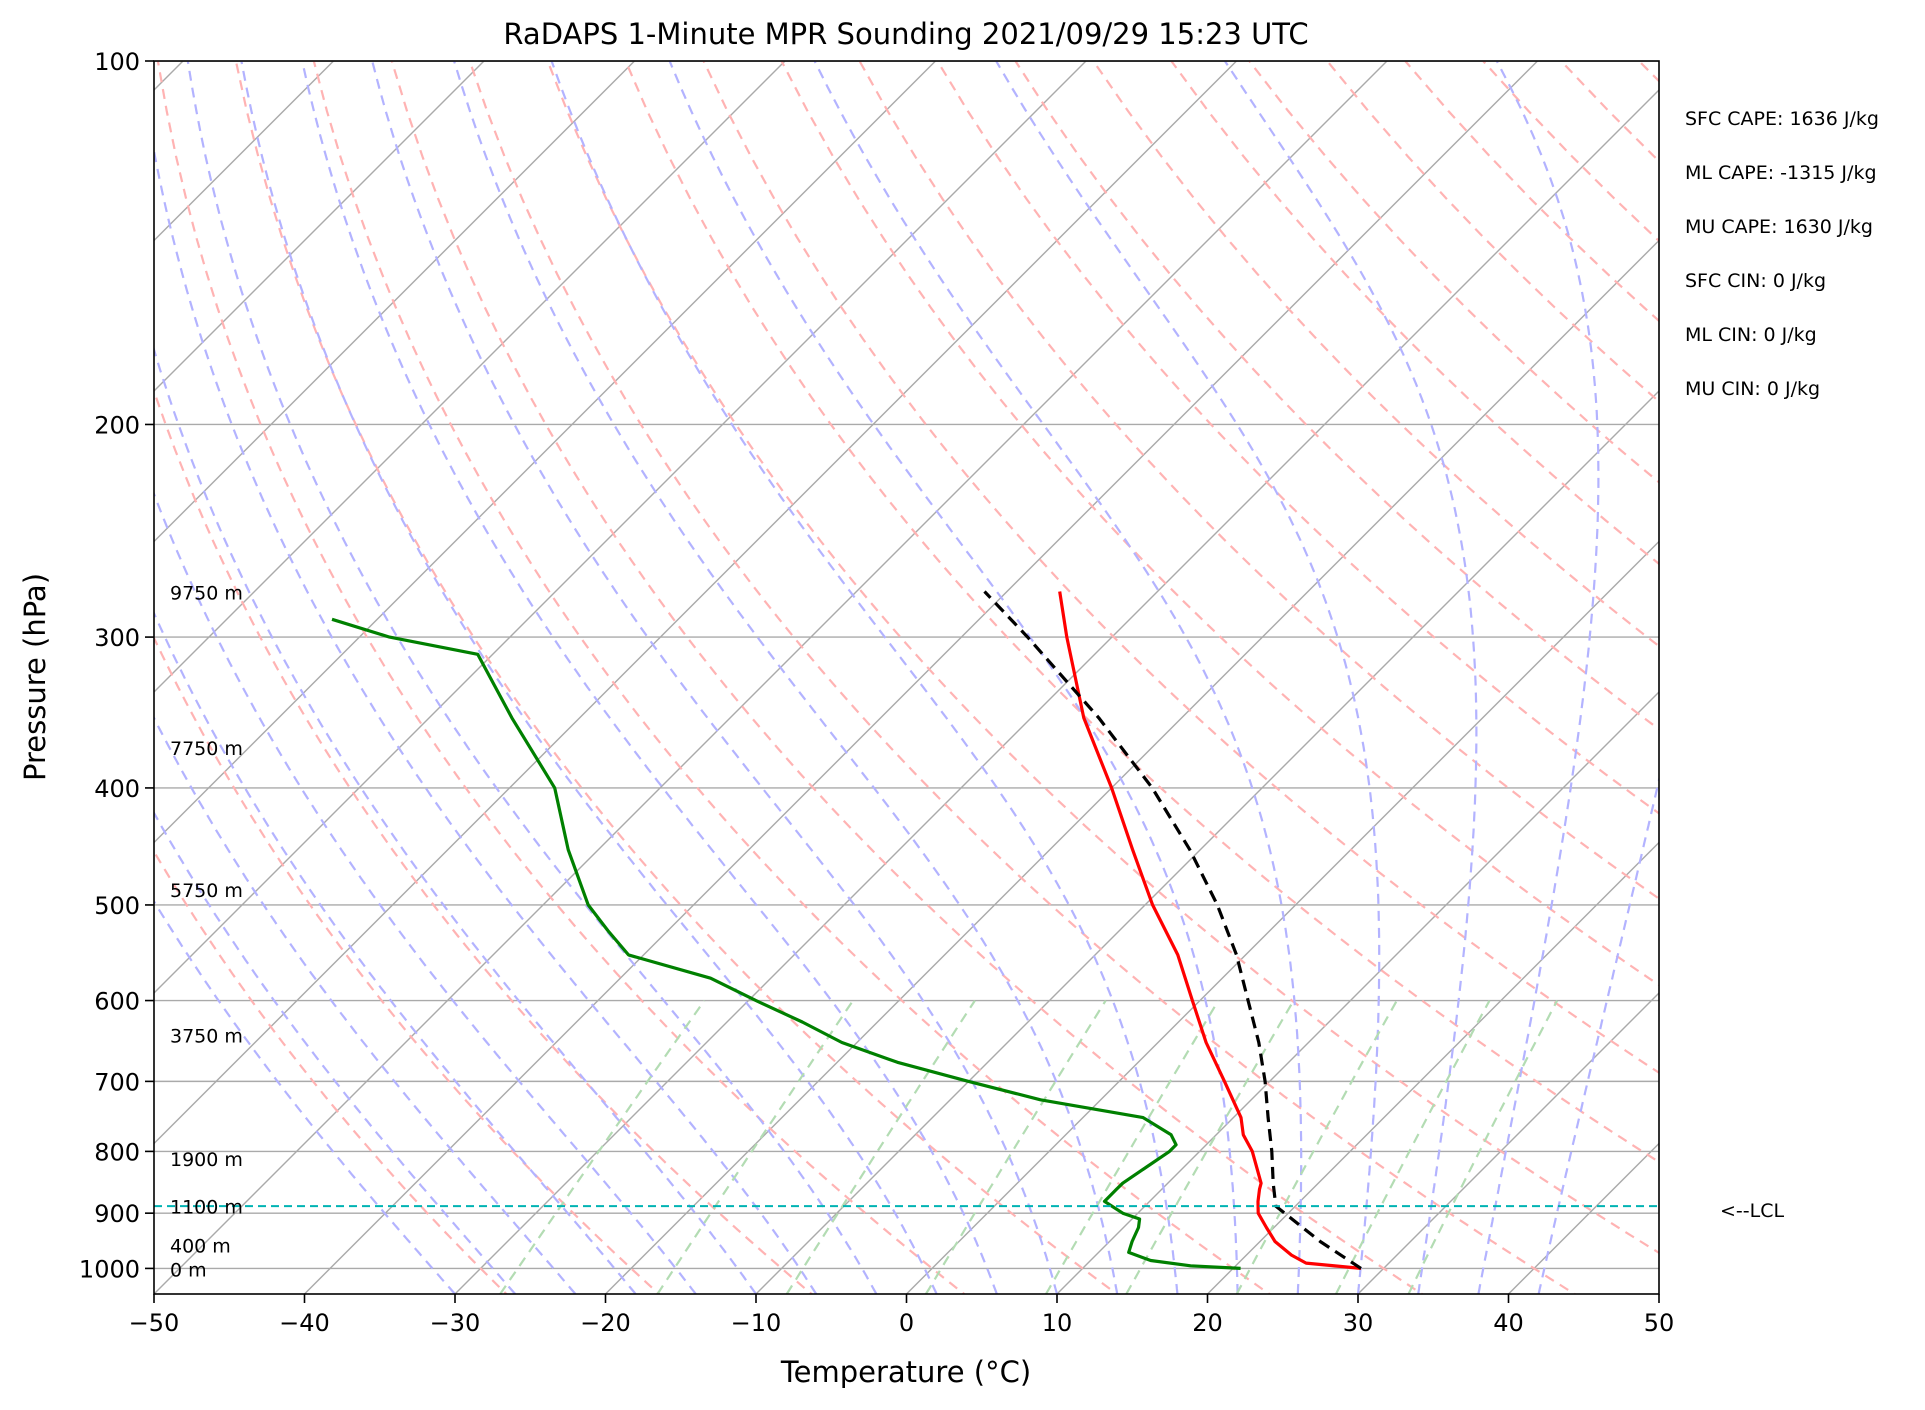  What do you see at coordinates (206, 891) in the screenshot?
I see `height-label: 5750 m` at bounding box center [206, 891].